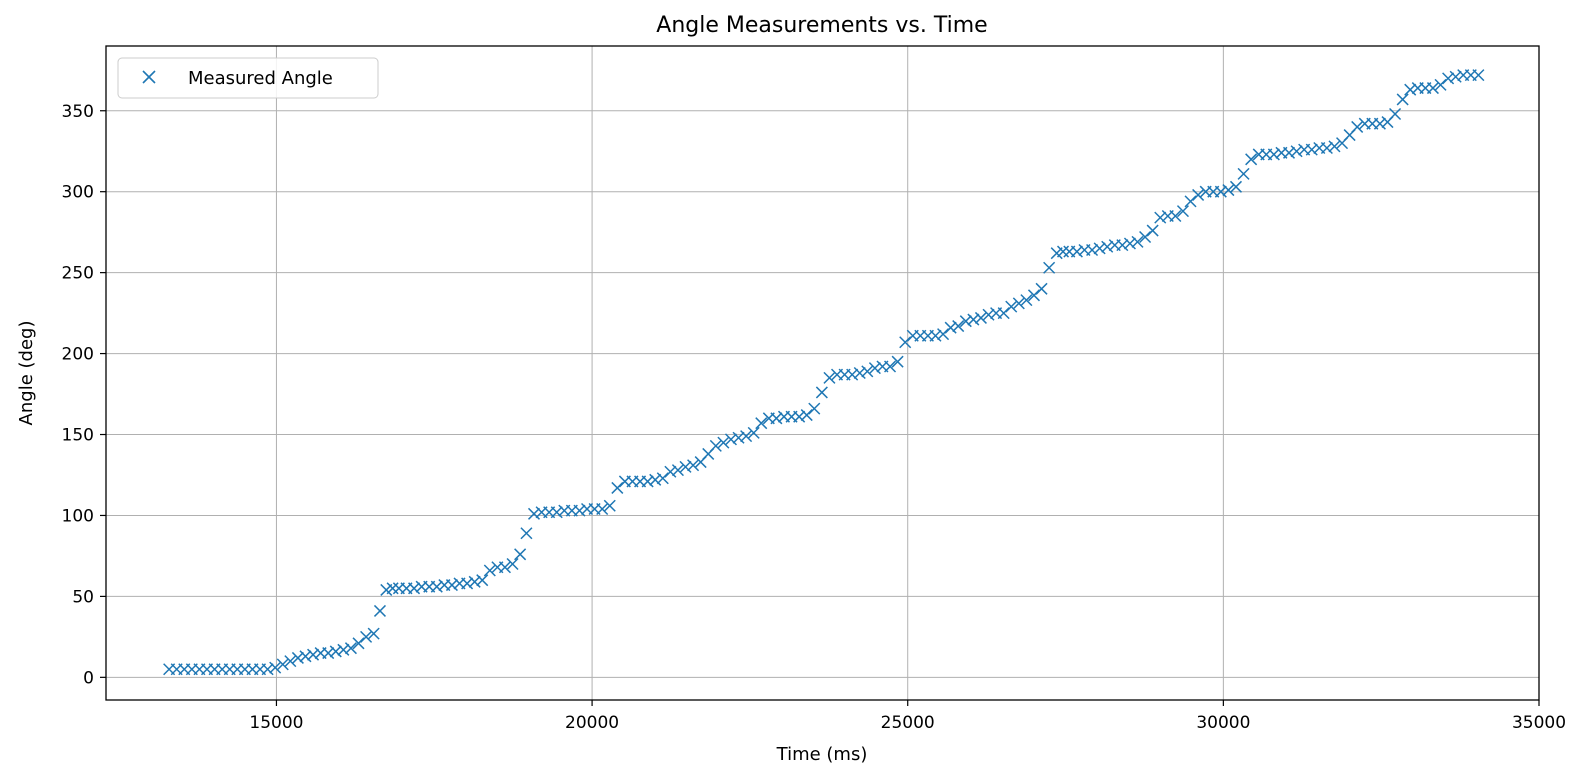  What do you see at coordinates (88, 678) in the screenshot?
I see `y-tick-label: 0` at bounding box center [88, 678].